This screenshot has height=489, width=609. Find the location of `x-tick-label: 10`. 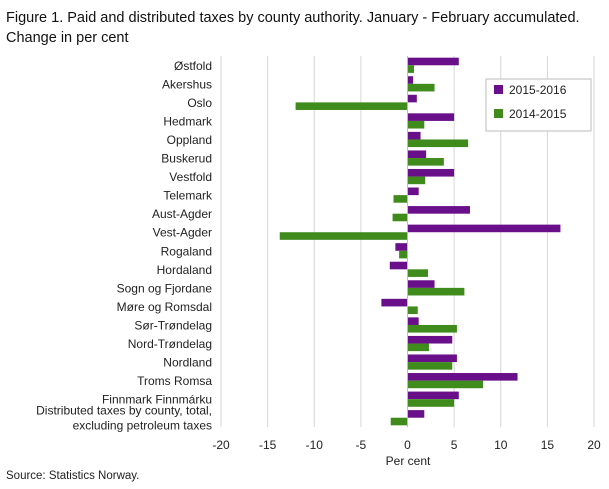

x-tick-label: 10 is located at coordinates (501, 445).